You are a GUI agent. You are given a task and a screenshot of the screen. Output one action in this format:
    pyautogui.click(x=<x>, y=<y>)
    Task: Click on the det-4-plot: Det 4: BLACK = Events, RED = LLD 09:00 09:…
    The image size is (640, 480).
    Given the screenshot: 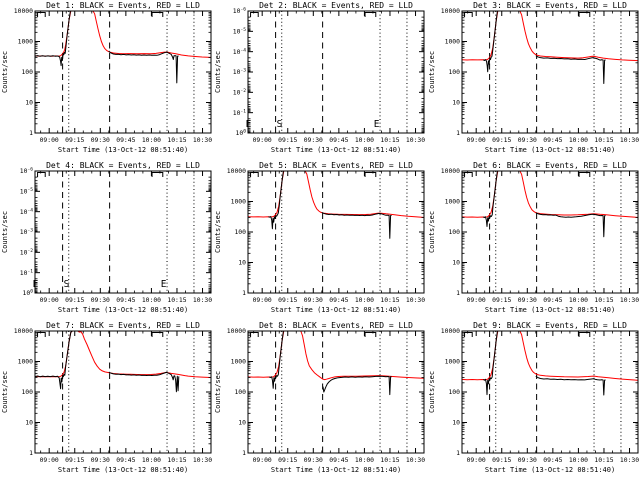 What is the action you would take?
    pyautogui.click(x=106, y=237)
    